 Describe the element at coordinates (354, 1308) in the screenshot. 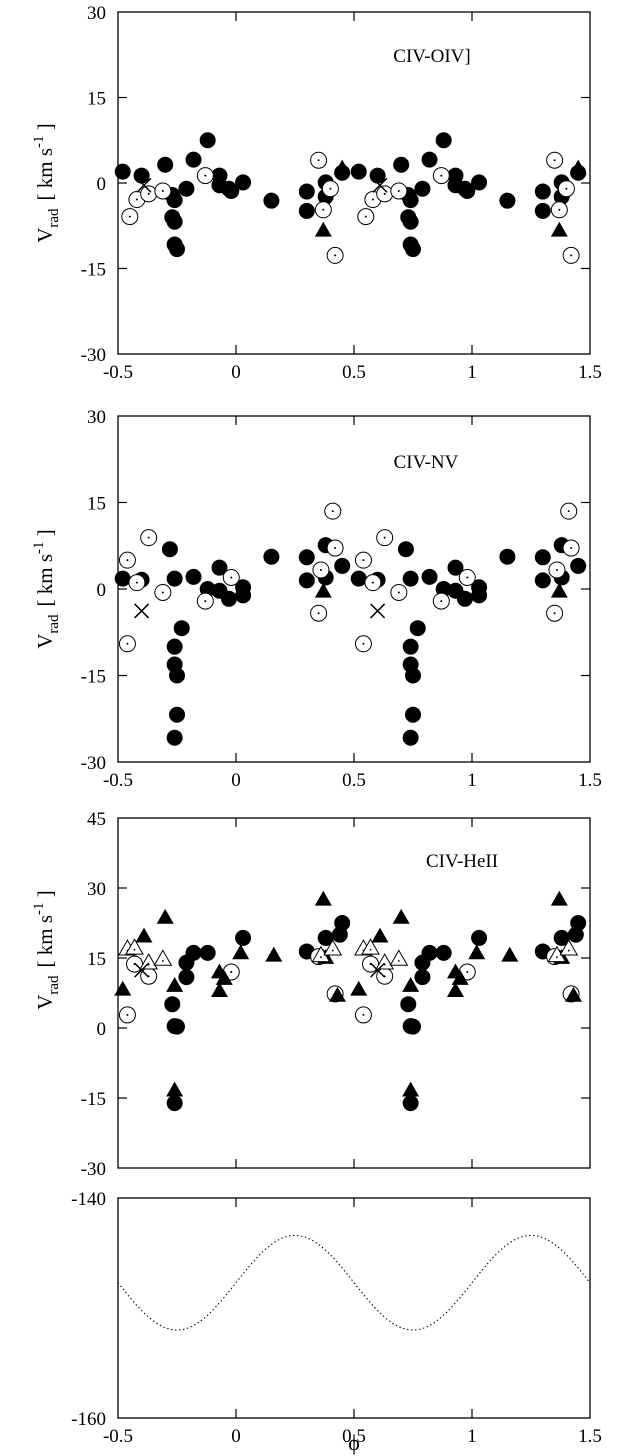

I see `panel-model-curve-frame` at that location.